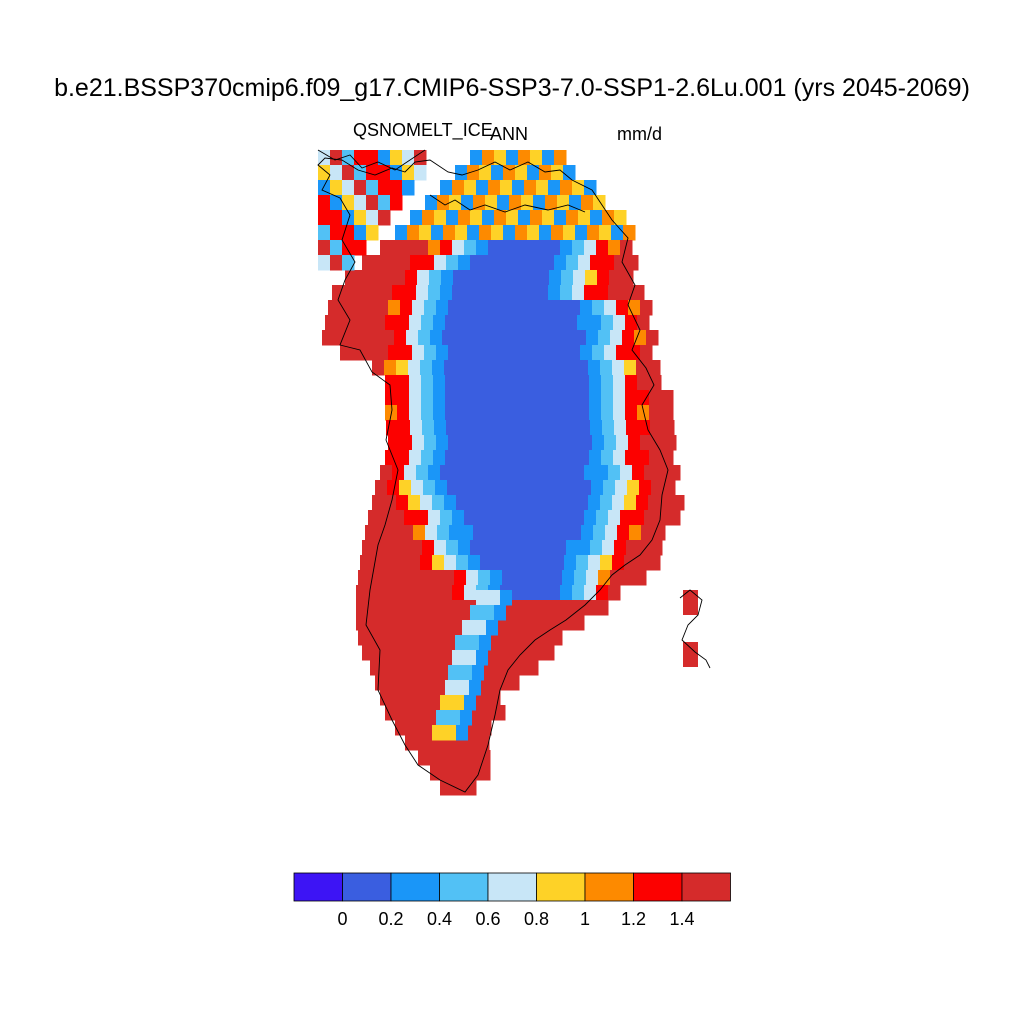  I want to click on colorbar-tick-label: 0.2, so click(390, 919).